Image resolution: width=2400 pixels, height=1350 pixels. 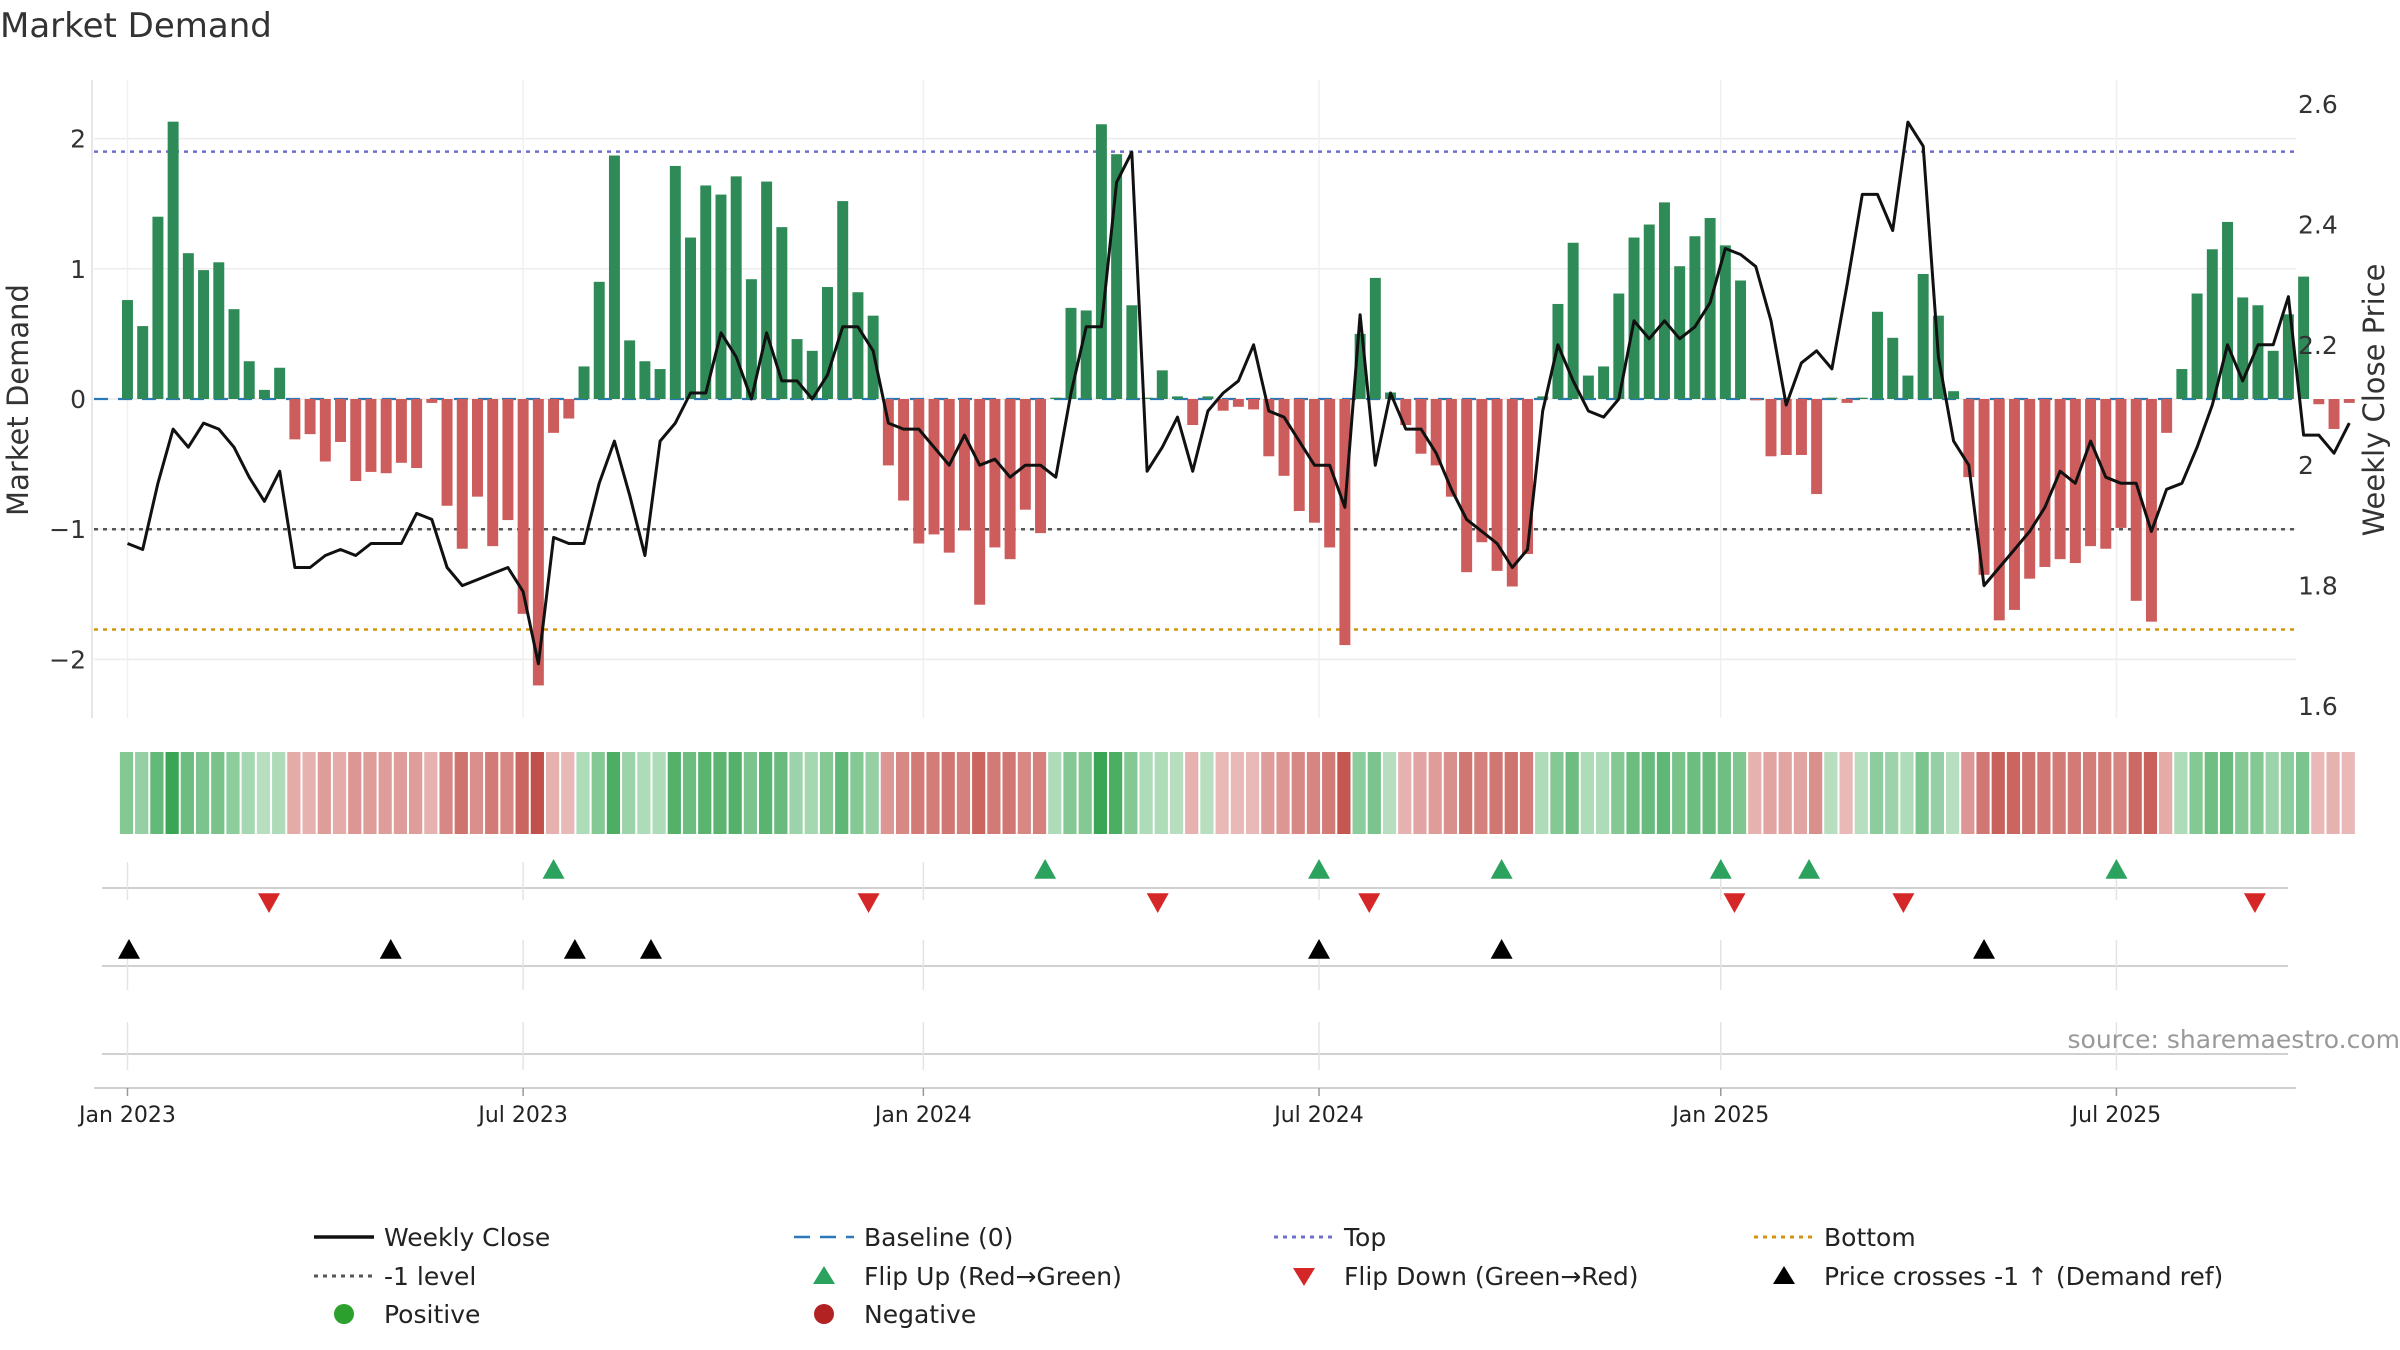 What do you see at coordinates (1720, 869) in the screenshot?
I see `flip-up-marker` at bounding box center [1720, 869].